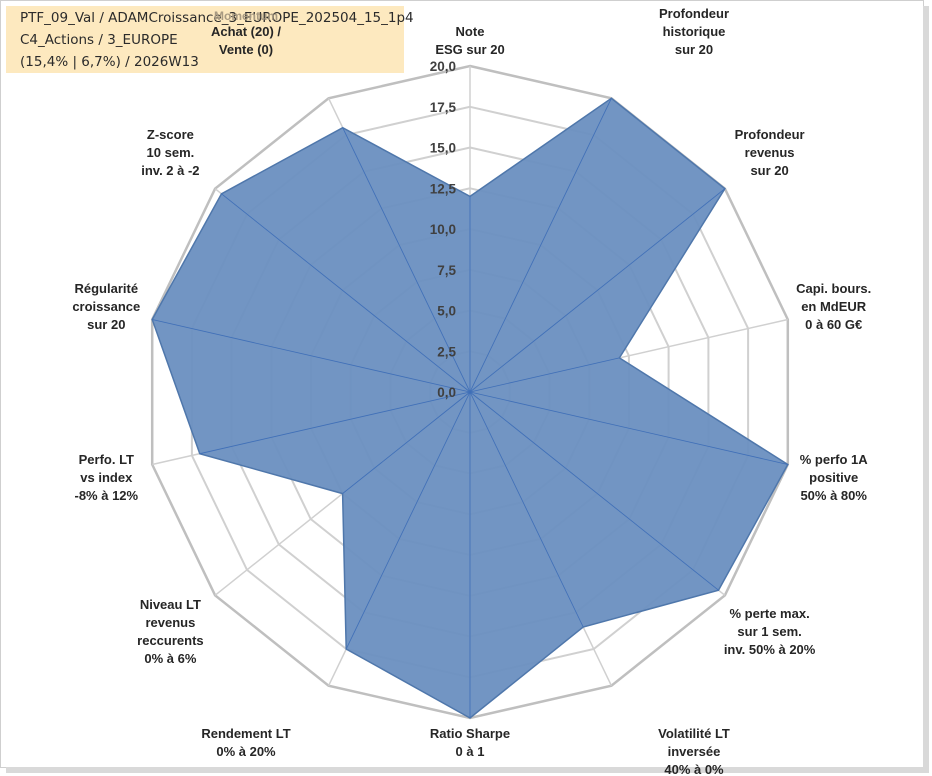  Describe the element at coordinates (170, 631) in the screenshot. I see `axis-label-9: Niveau LT revenus reccurents 0% à 6%` at that location.